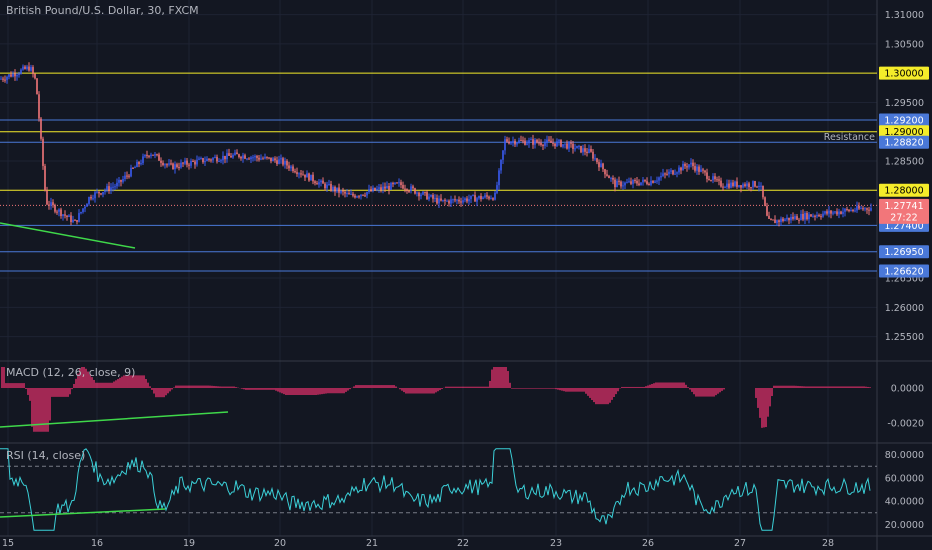 Image resolution: width=932 pixels, height=550 pixels. Describe the element at coordinates (372, 543) in the screenshot. I see `time-axis-label: 21` at that location.